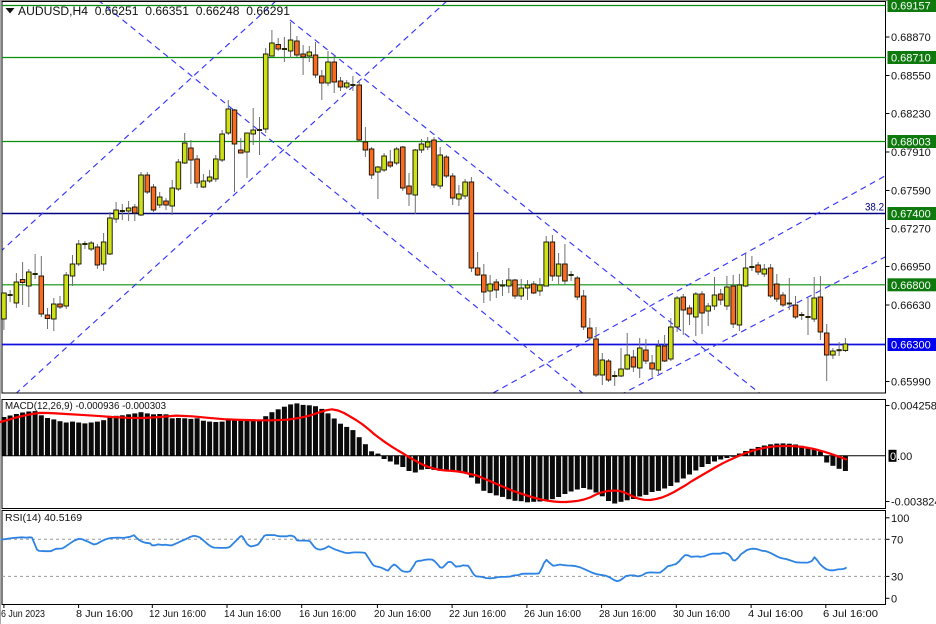 This screenshot has width=936, height=624. I want to click on svg-text: 26 Jun 16:00, so click(552, 614).